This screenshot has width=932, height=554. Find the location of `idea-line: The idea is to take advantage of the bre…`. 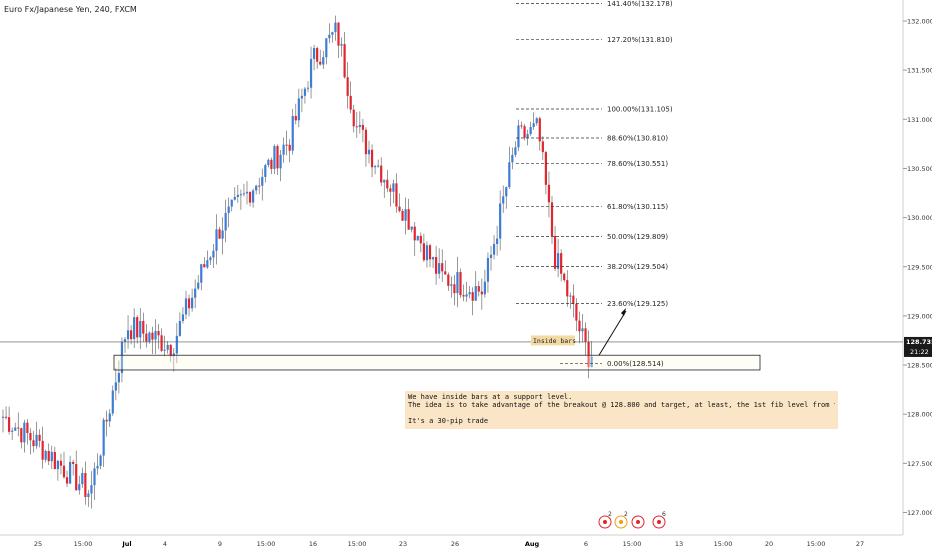

idea-line: The idea is to take advantage of the bre… is located at coordinates (621, 405).